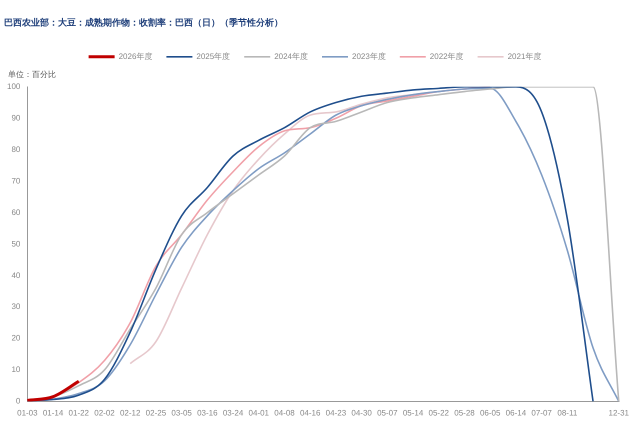  What do you see at coordinates (285, 413) in the screenshot?
I see `x-tick-label: 04-08` at bounding box center [285, 413].